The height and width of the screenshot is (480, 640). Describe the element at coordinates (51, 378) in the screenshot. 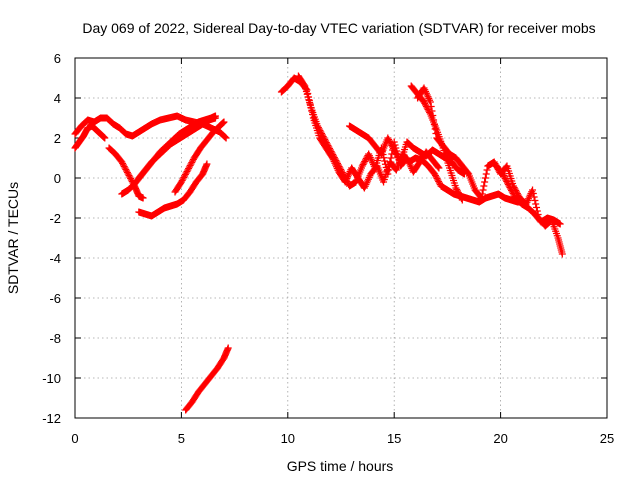

I see `y-tick-label: -10` at that location.